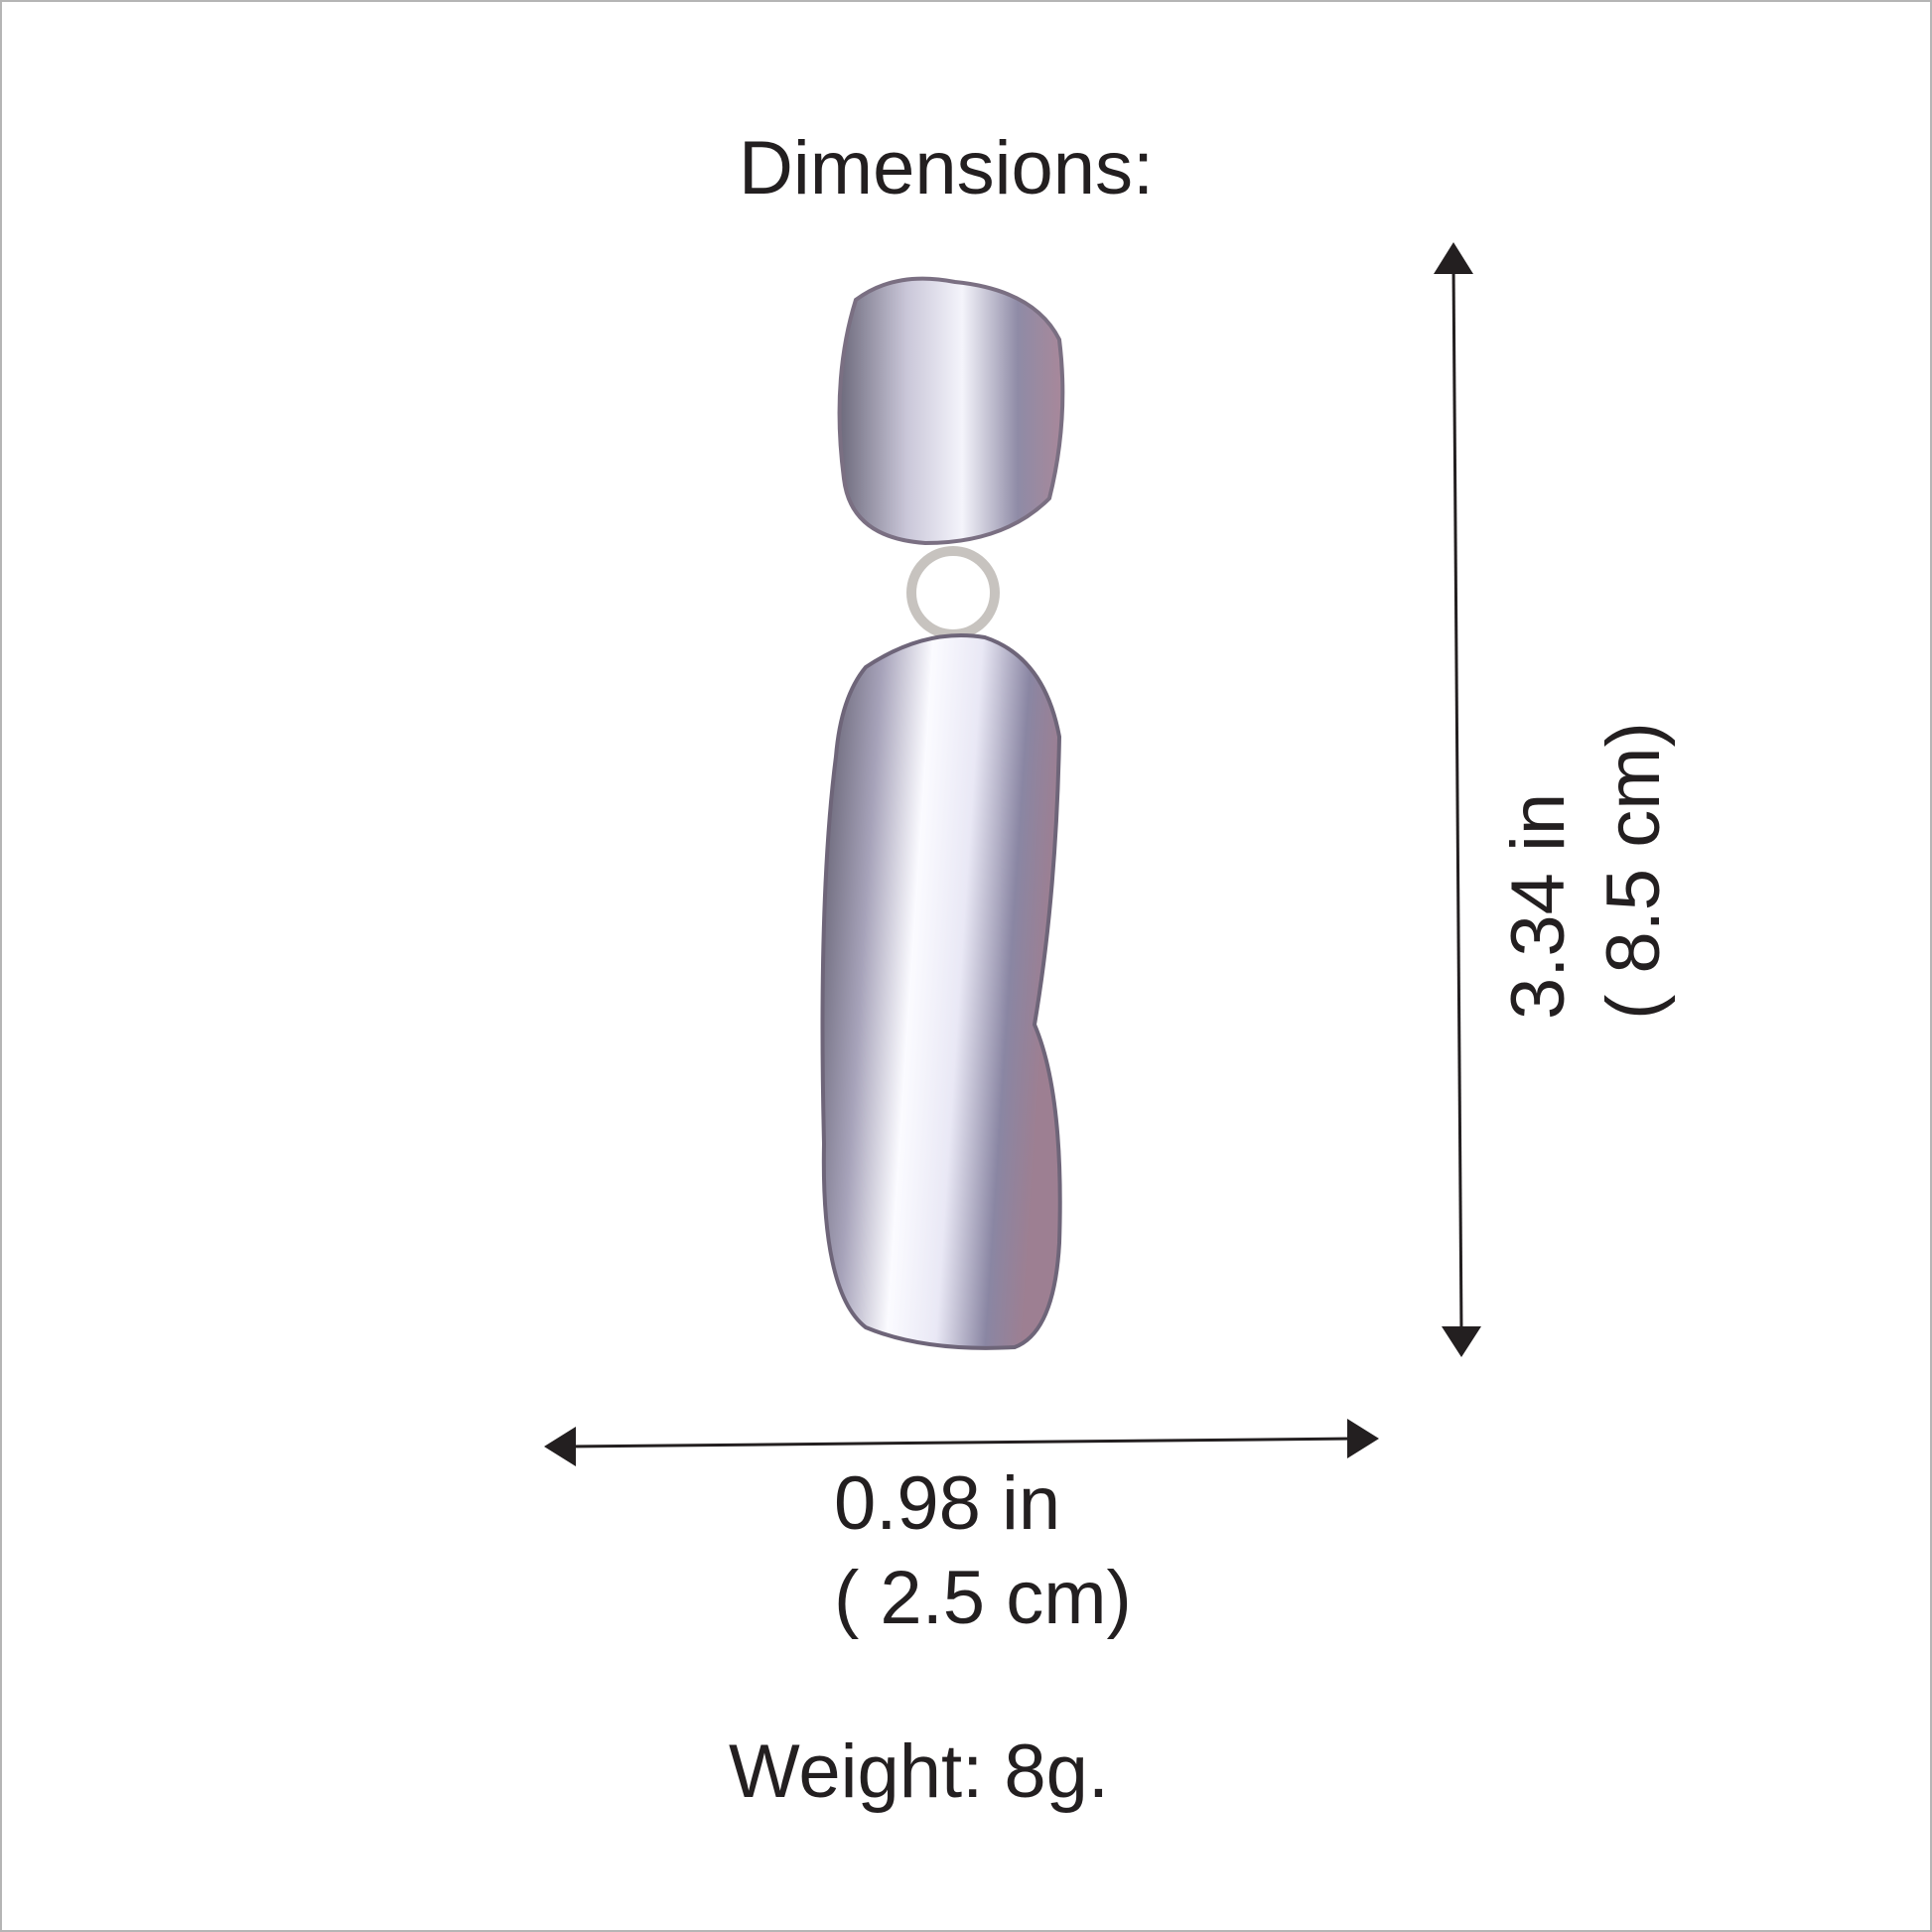  Describe the element at coordinates (983, 1598) in the screenshot. I see `width-metric: ( 2.5 cm)` at that location.